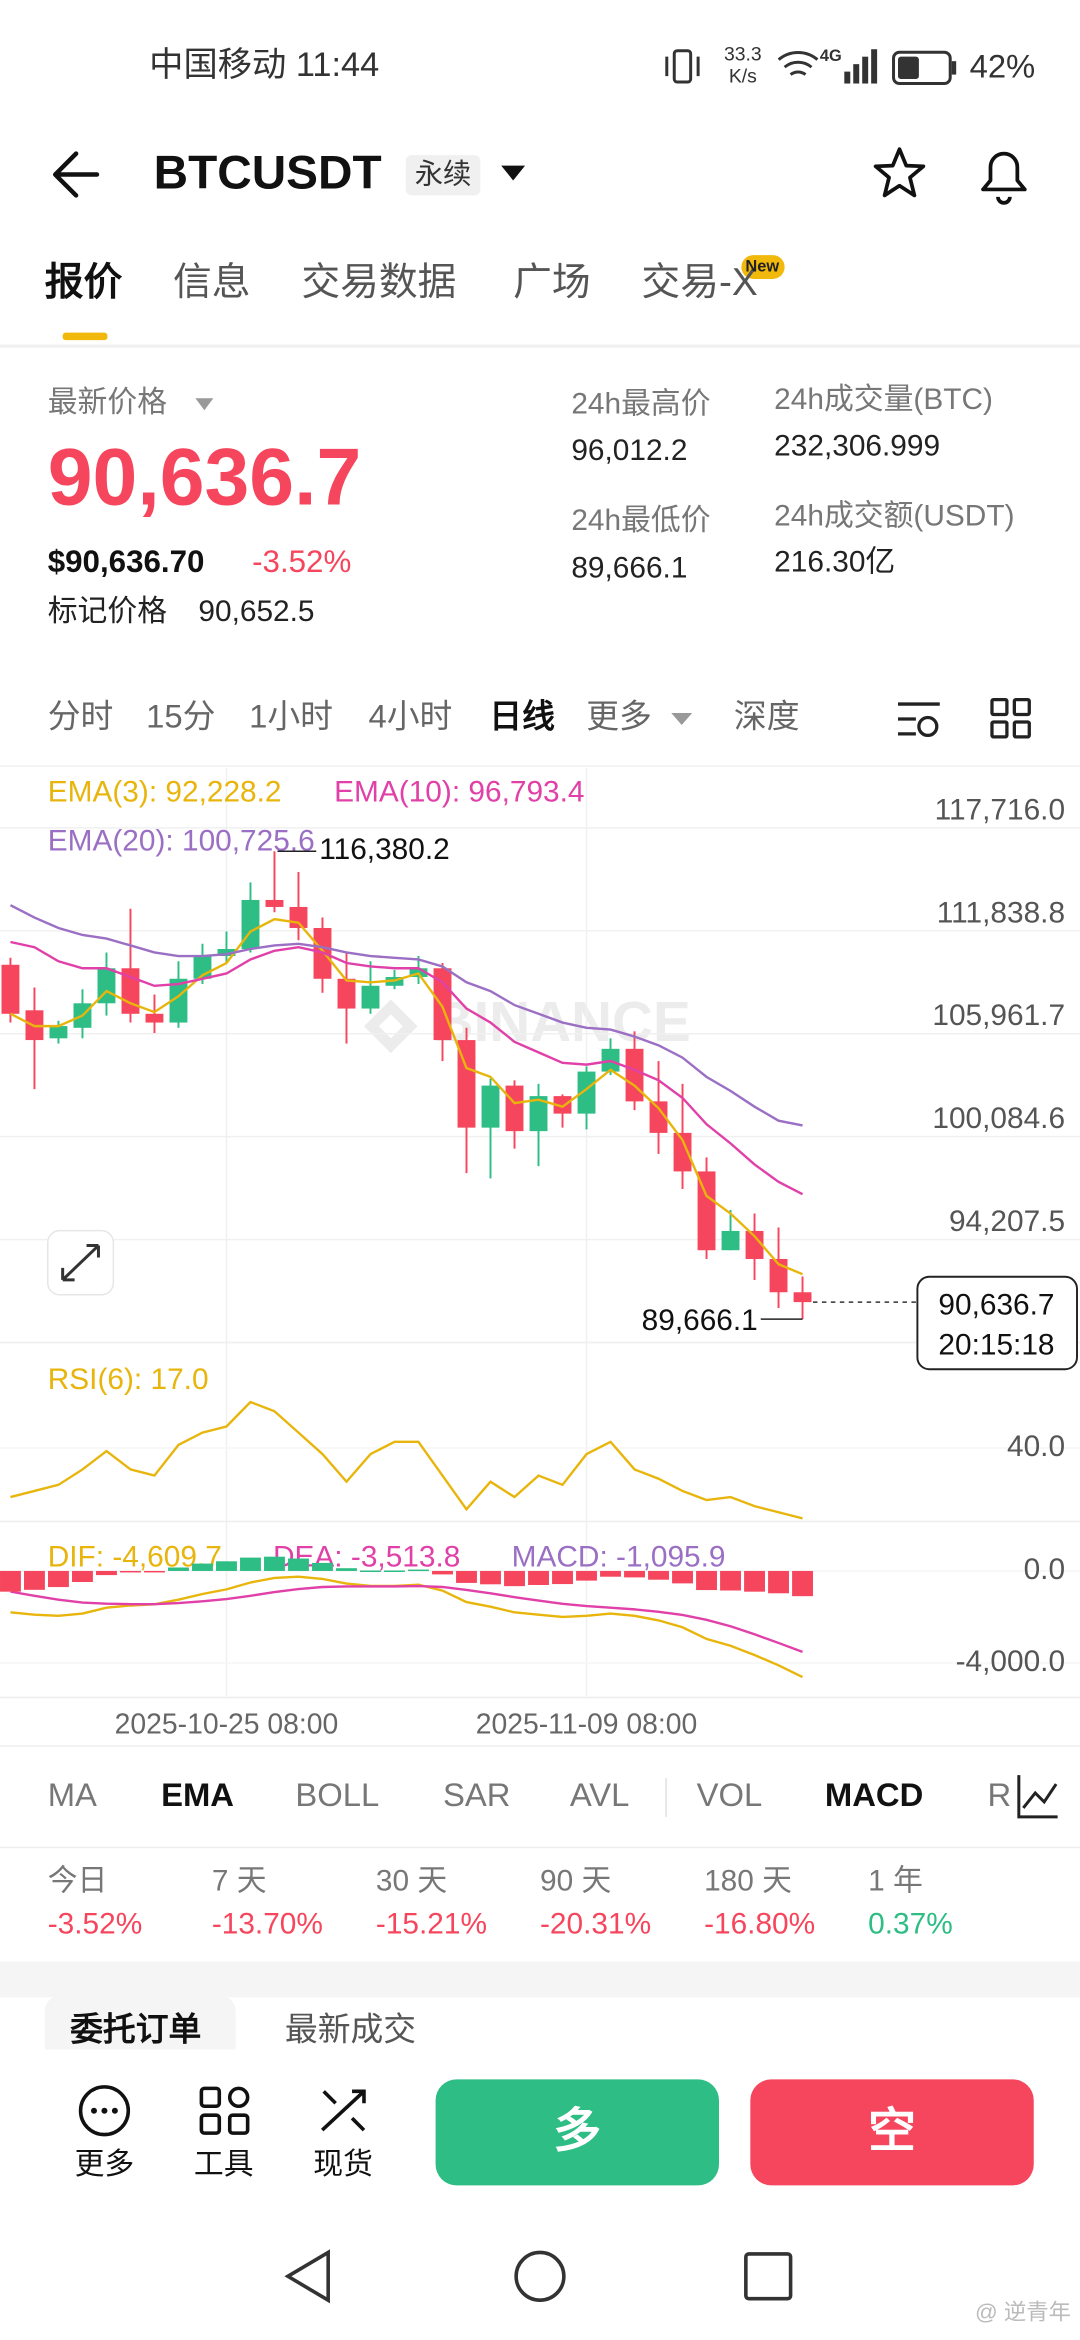 The image size is (1080, 2340). I want to click on new-badge-bg, so click(763, 267).